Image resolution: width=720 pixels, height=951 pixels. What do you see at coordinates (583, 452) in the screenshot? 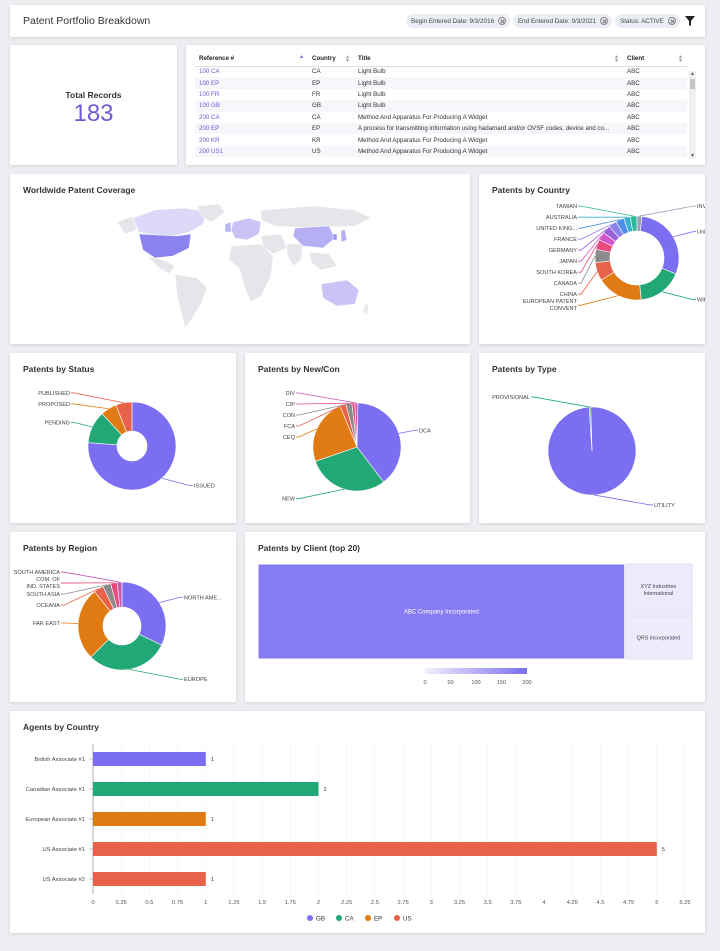
I see `type-pie-chart: UTILITY PROVISIONAL` at bounding box center [583, 452].